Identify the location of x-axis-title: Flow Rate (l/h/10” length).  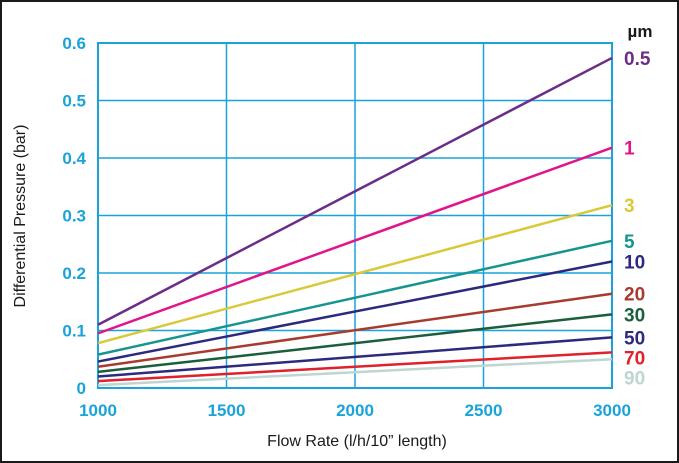
(357, 441).